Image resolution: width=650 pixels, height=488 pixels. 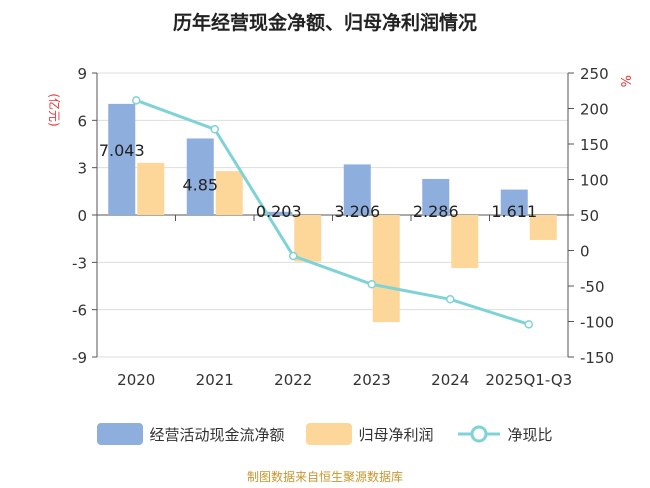 What do you see at coordinates (293, 380) in the screenshot?
I see `x-tick-label: 2022` at bounding box center [293, 380].